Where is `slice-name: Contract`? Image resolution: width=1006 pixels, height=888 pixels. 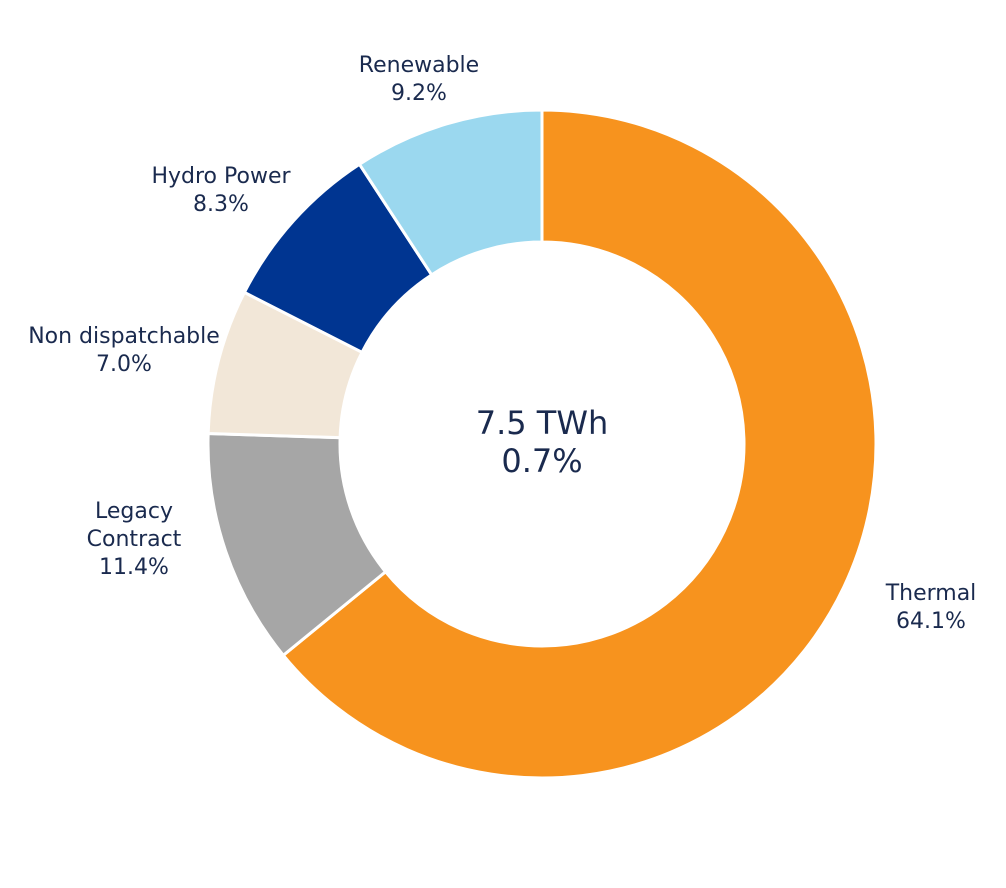 slice-name: Contract is located at coordinates (134, 539).